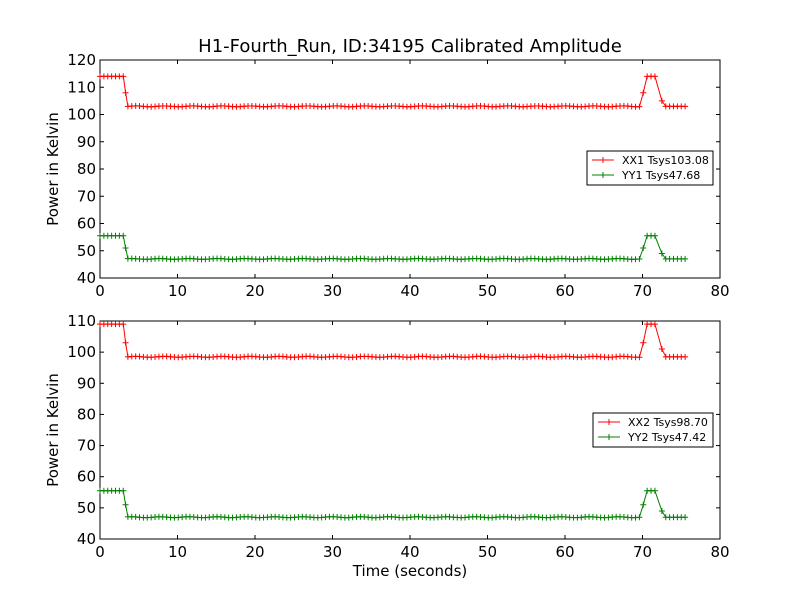 The width and height of the screenshot is (800, 600). What do you see at coordinates (666, 437) in the screenshot?
I see `legend-label: YY2 Tsys47.42` at bounding box center [666, 437].